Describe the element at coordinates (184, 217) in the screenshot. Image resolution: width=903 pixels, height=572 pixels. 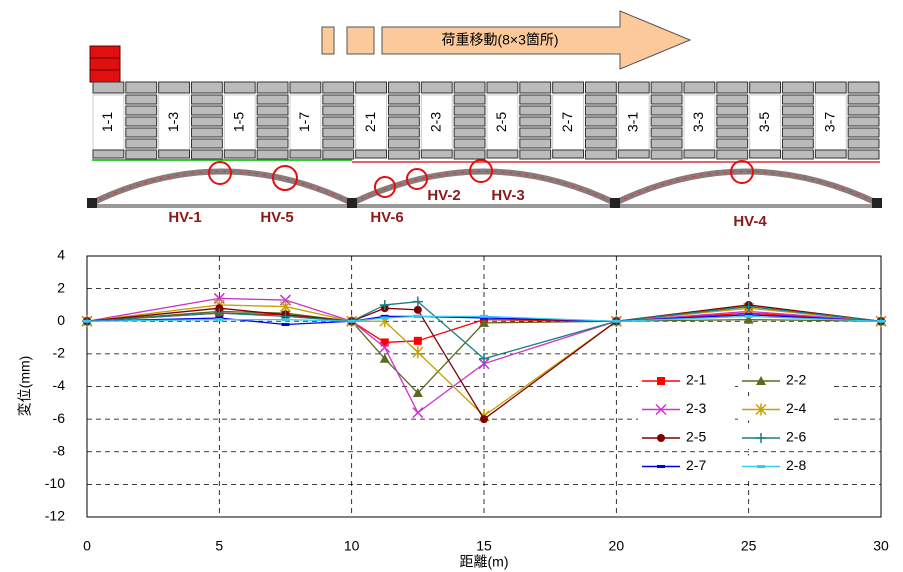
I see `point-label: HV-1` at that location.